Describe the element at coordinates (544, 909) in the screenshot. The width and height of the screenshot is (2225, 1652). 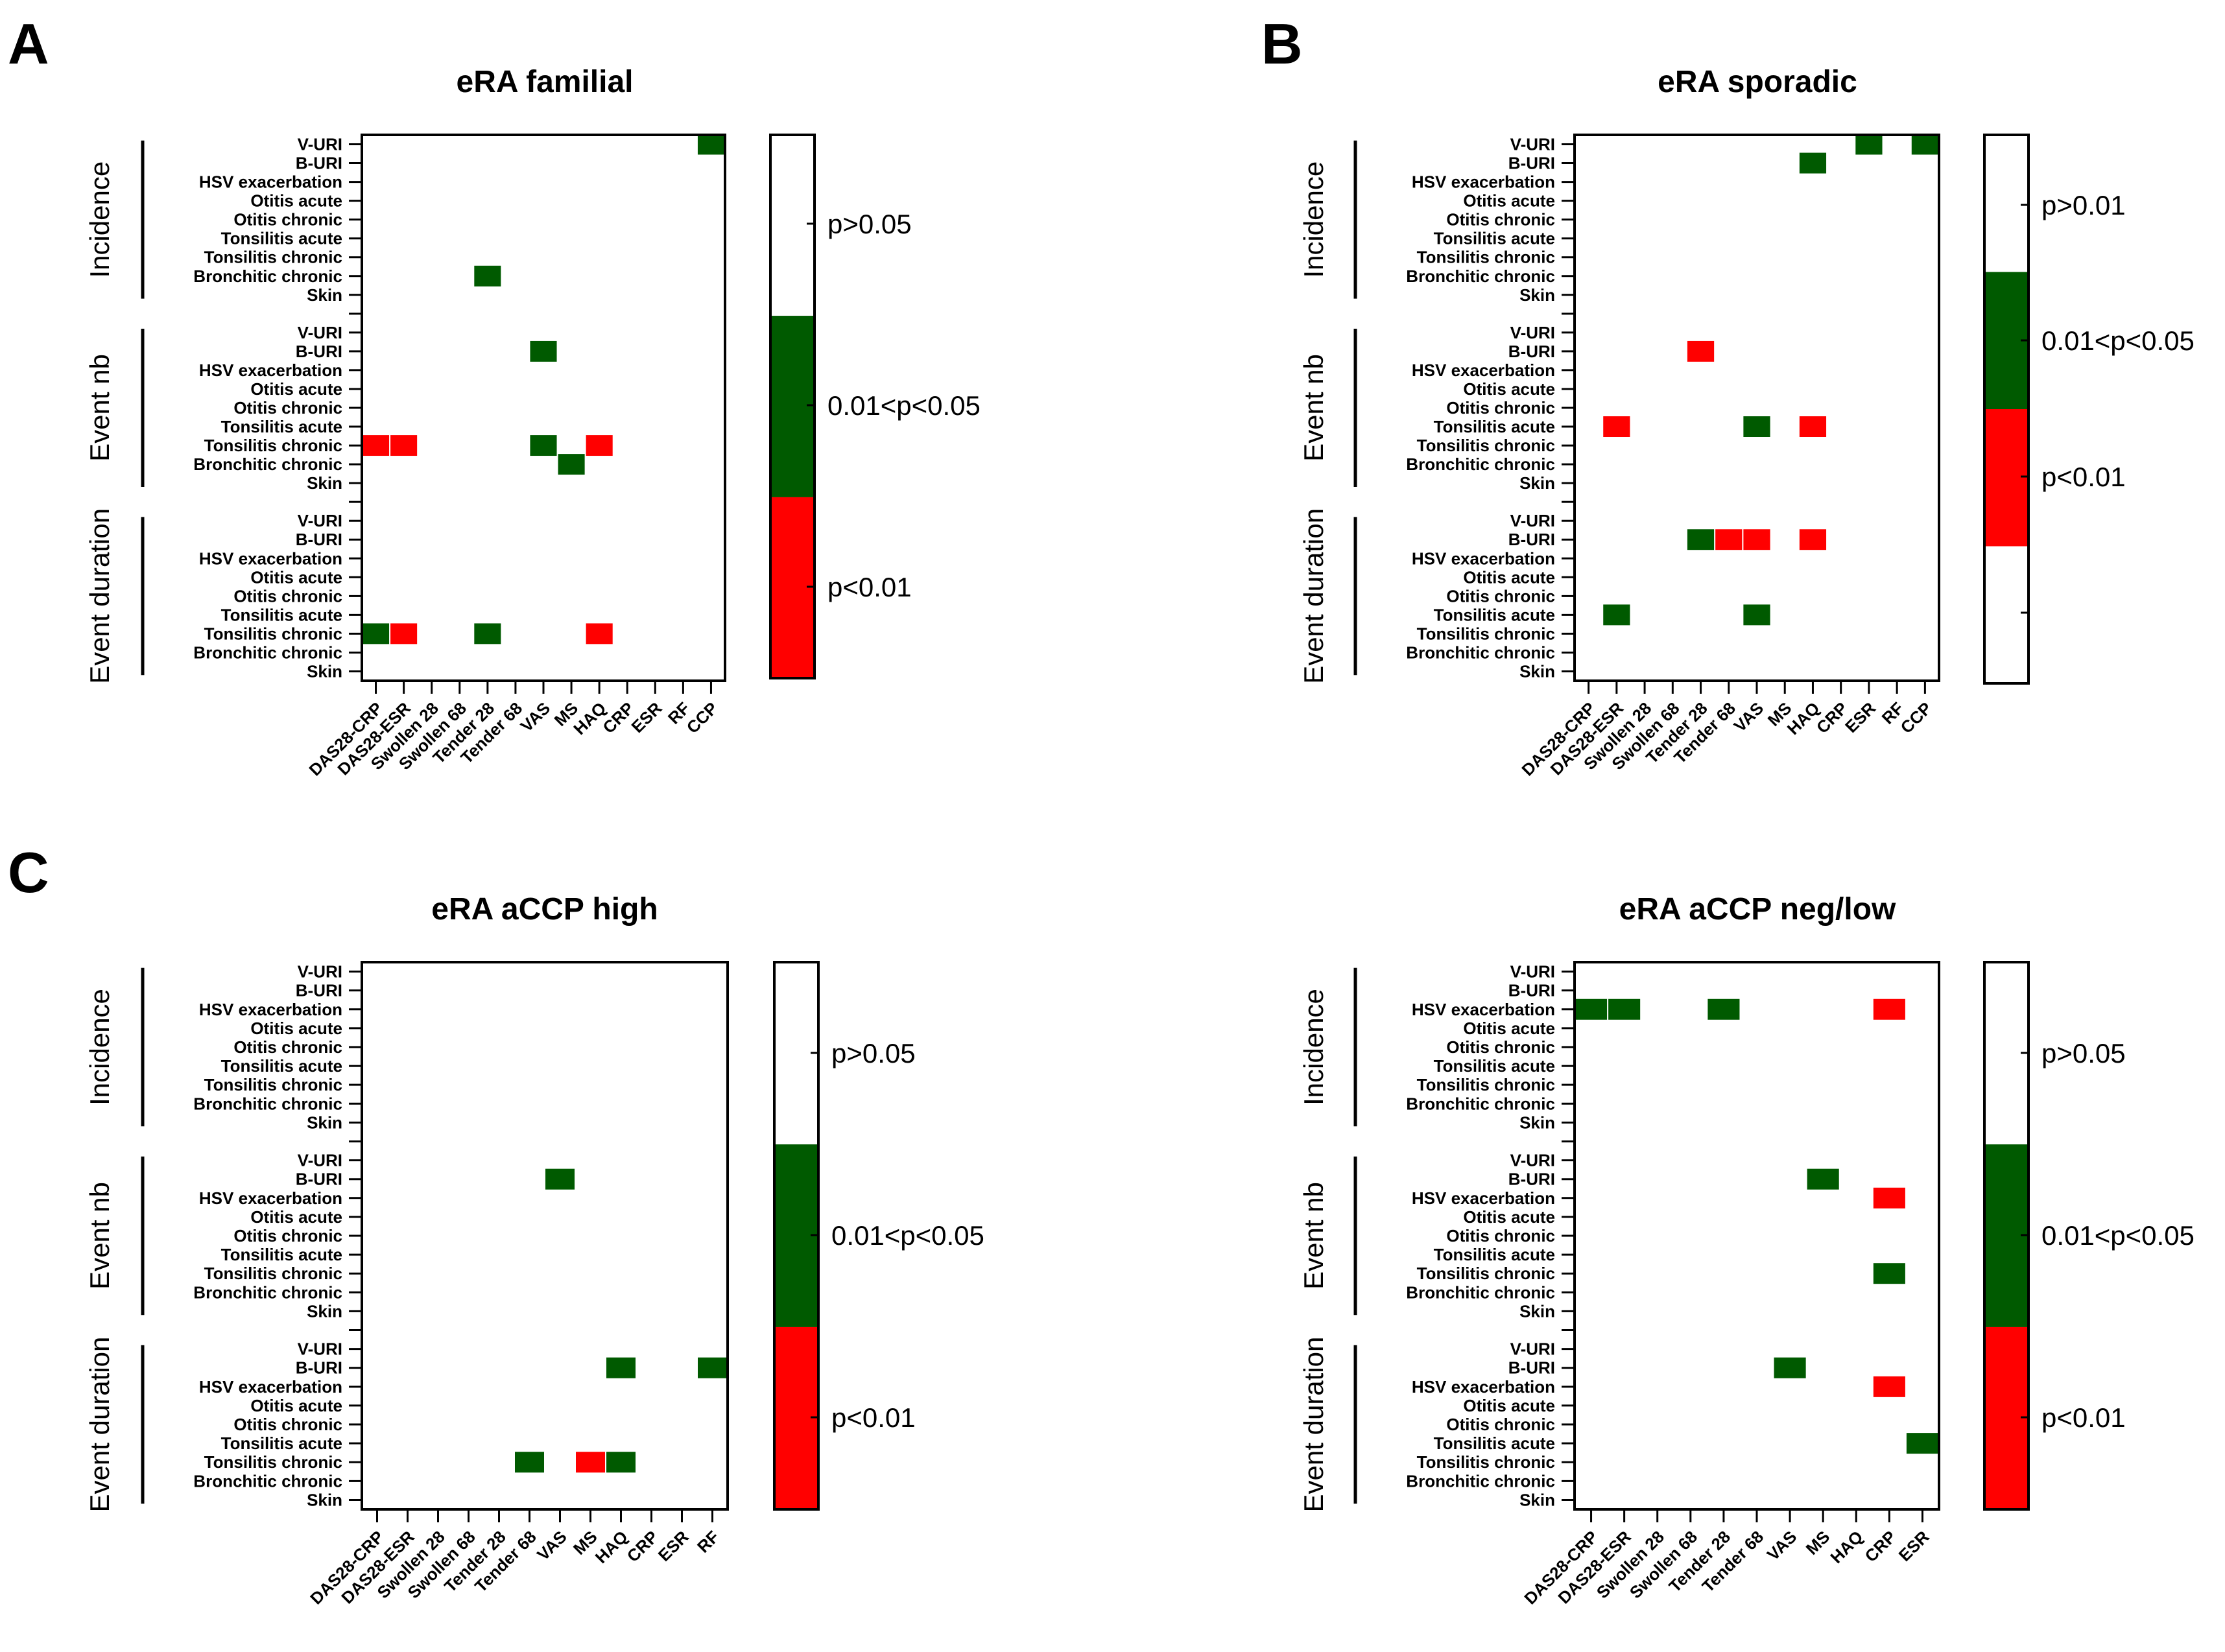
I see `panel-title: eRA aCCP high` at that location.